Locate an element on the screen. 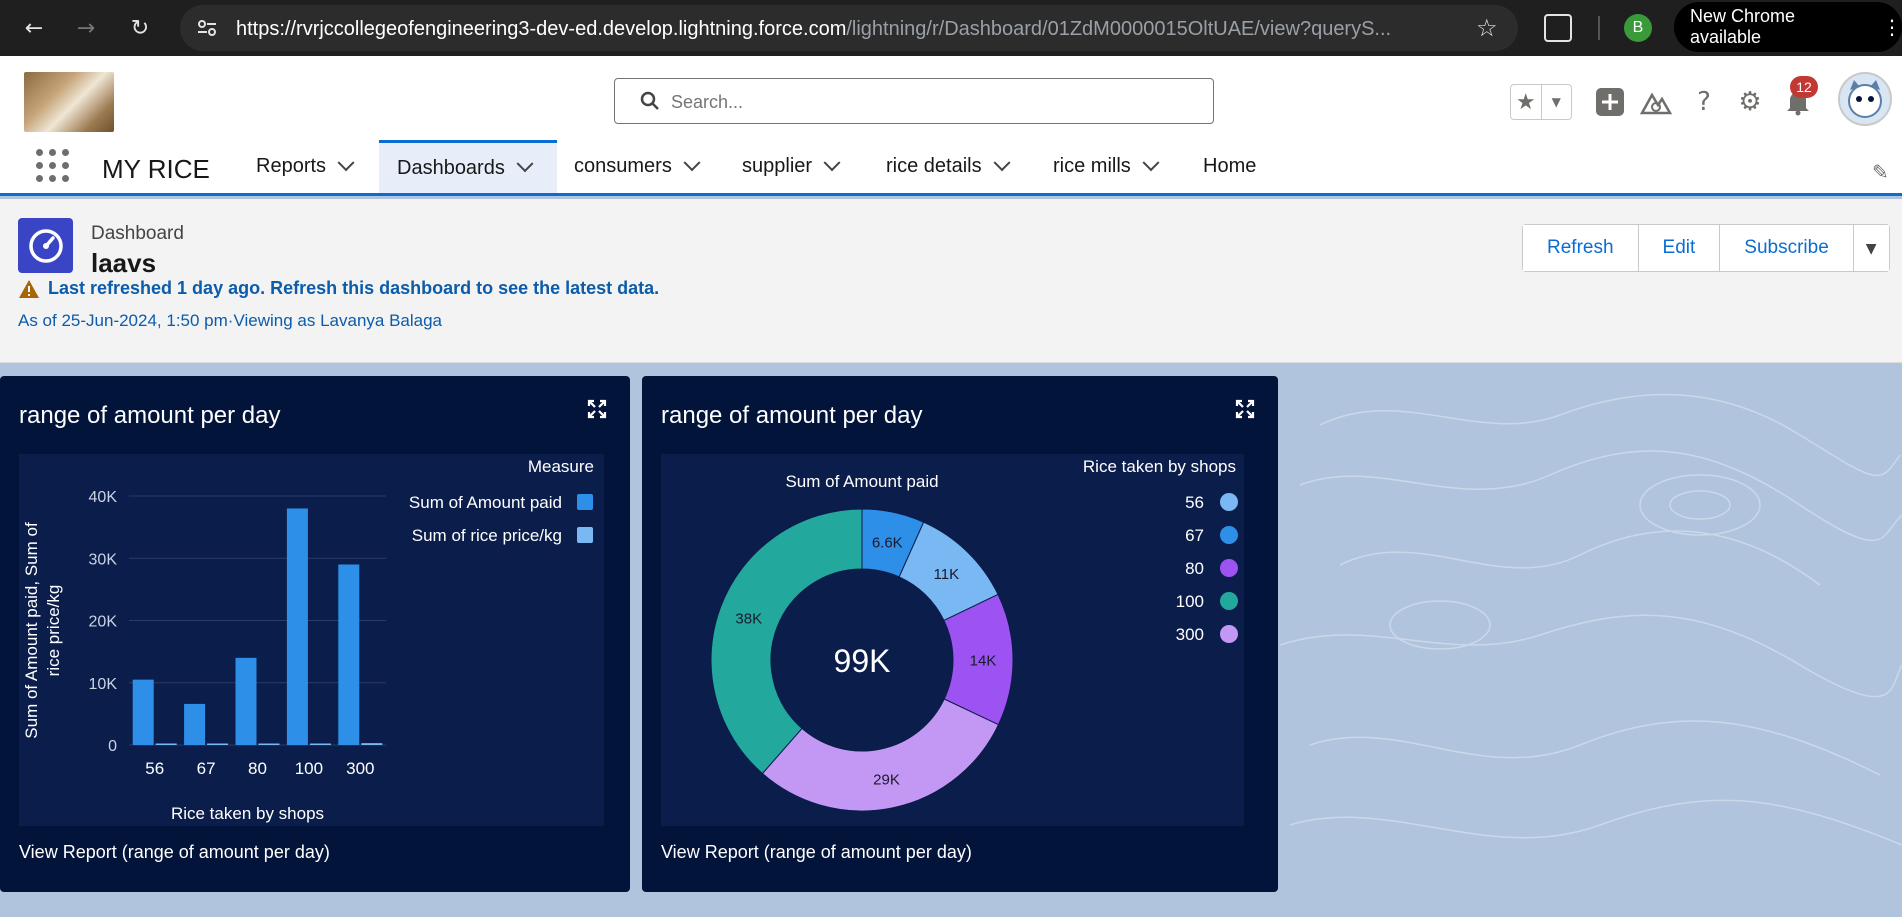  subscribe-button: Subscribe is located at coordinates (1787, 248).